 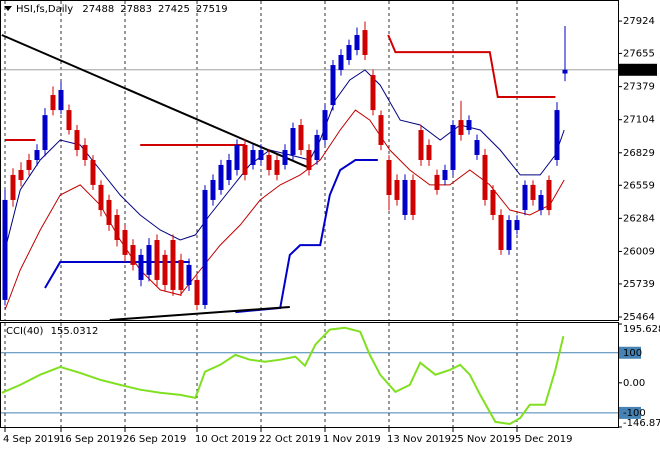 I want to click on x-tick-label: 16 Sep 2019, so click(x=90, y=439).